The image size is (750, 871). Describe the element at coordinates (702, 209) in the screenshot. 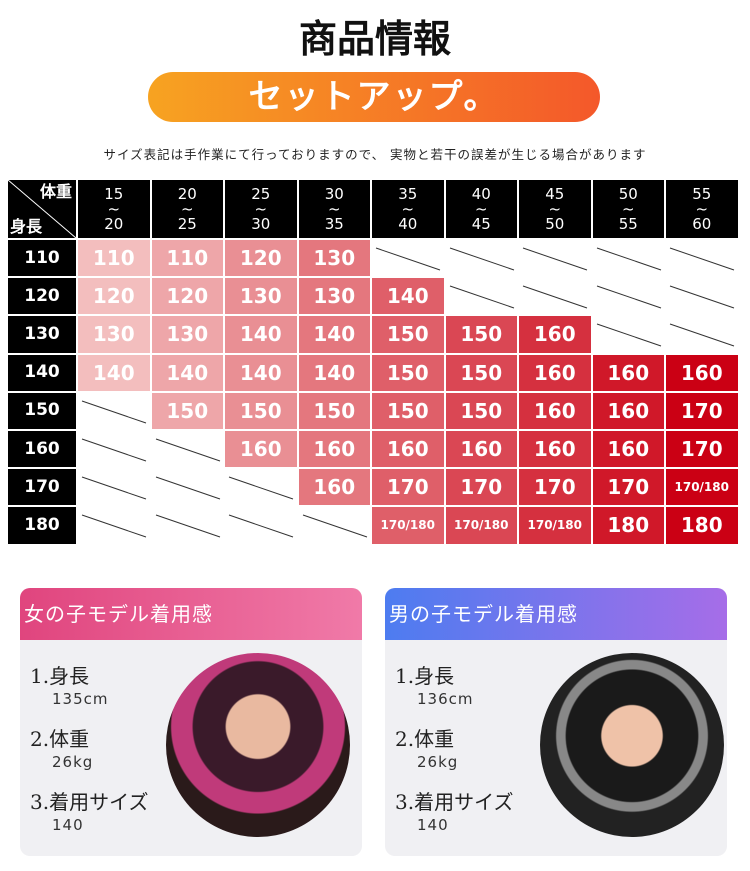

I see `weight-header: 55 ~ 60` at that location.